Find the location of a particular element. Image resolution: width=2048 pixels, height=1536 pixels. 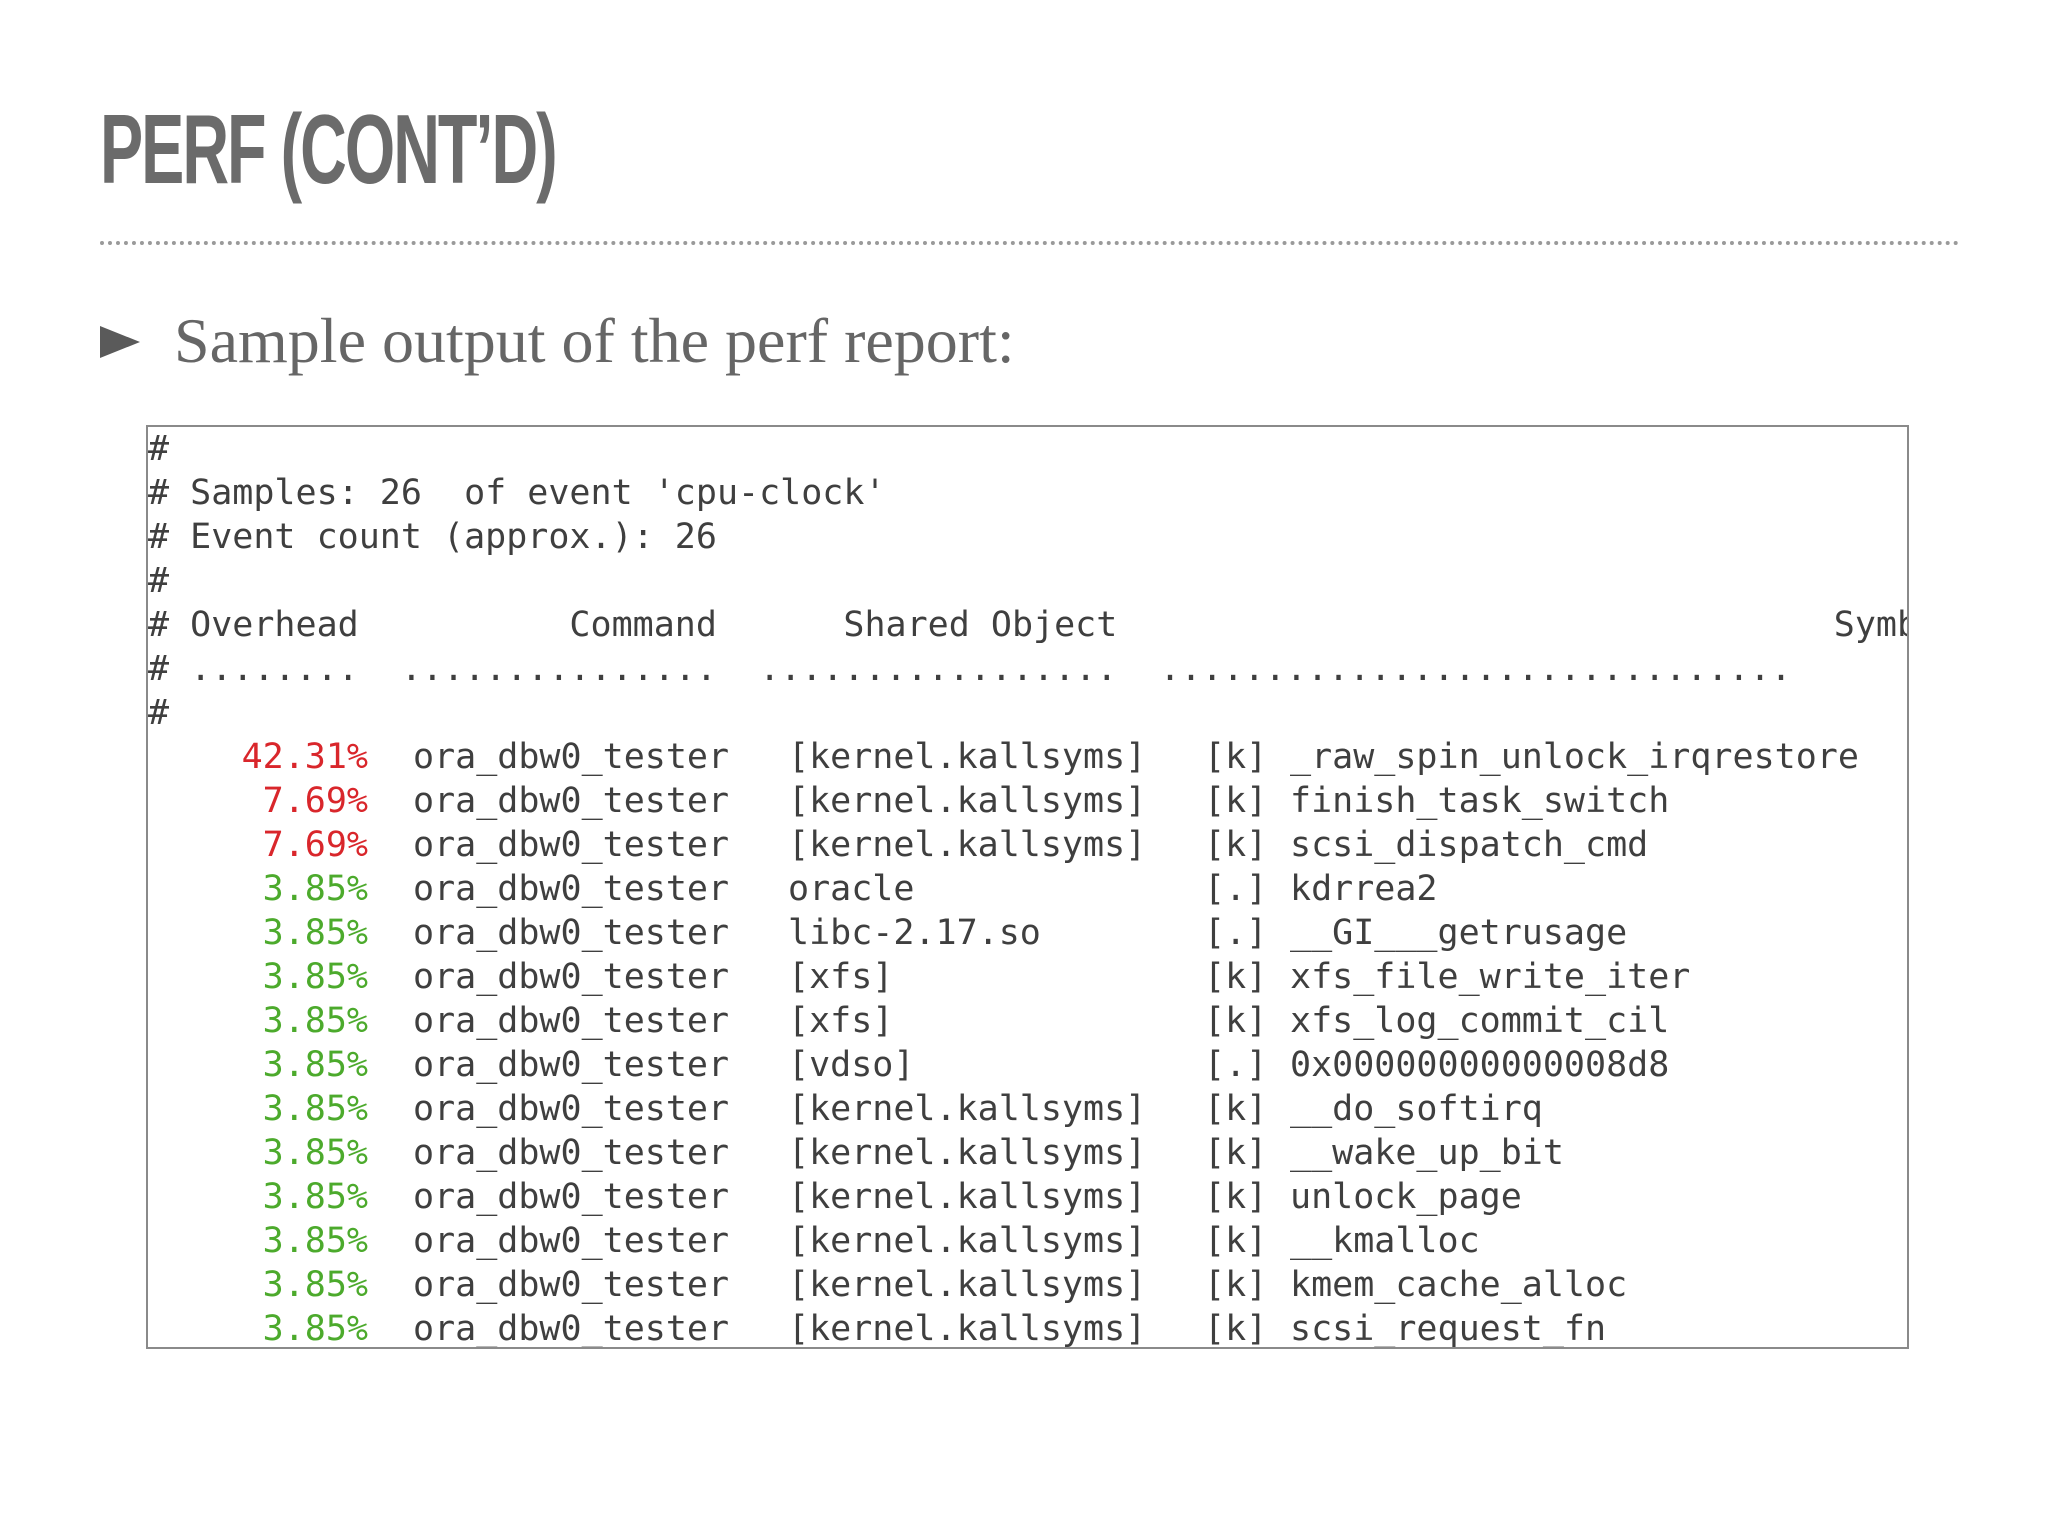

shared-object-cell: [vdso] is located at coordinates (851, 1065).